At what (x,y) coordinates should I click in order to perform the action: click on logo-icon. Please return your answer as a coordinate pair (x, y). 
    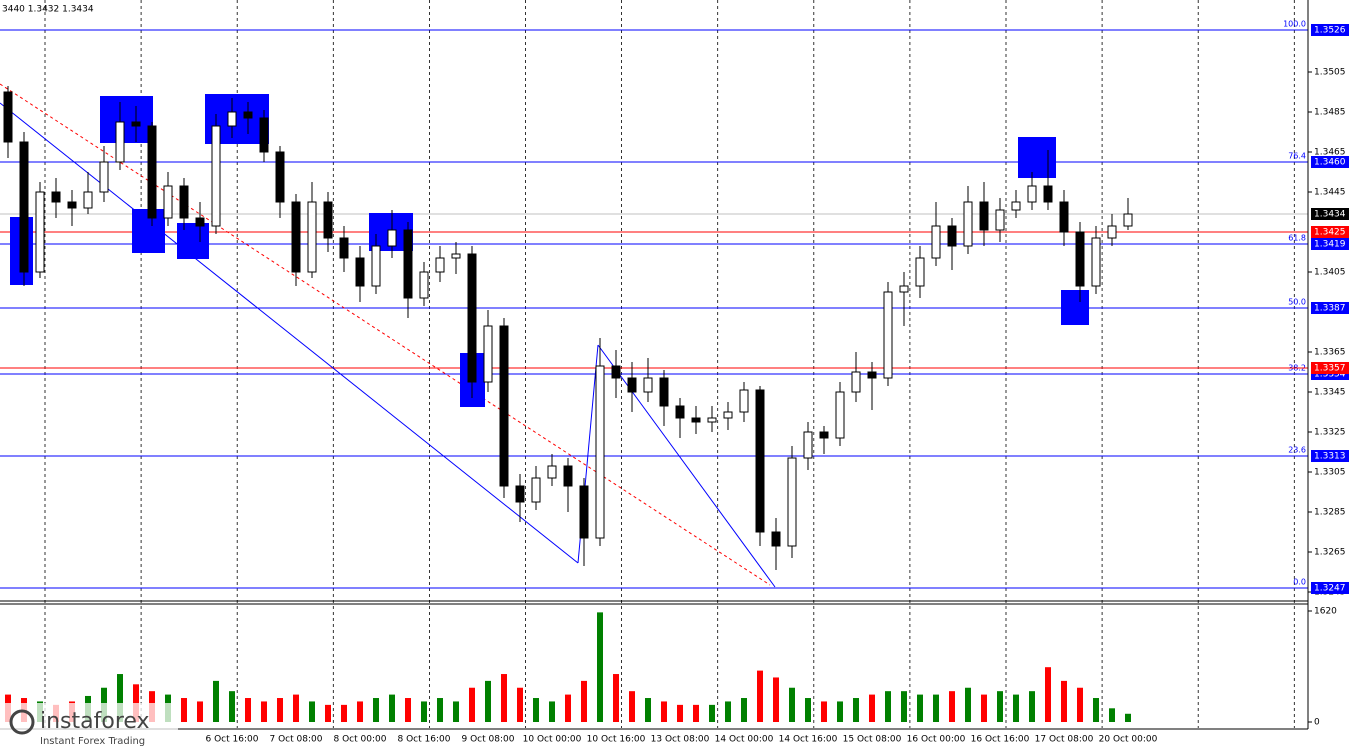
    Looking at the image, I should click on (22, 722).